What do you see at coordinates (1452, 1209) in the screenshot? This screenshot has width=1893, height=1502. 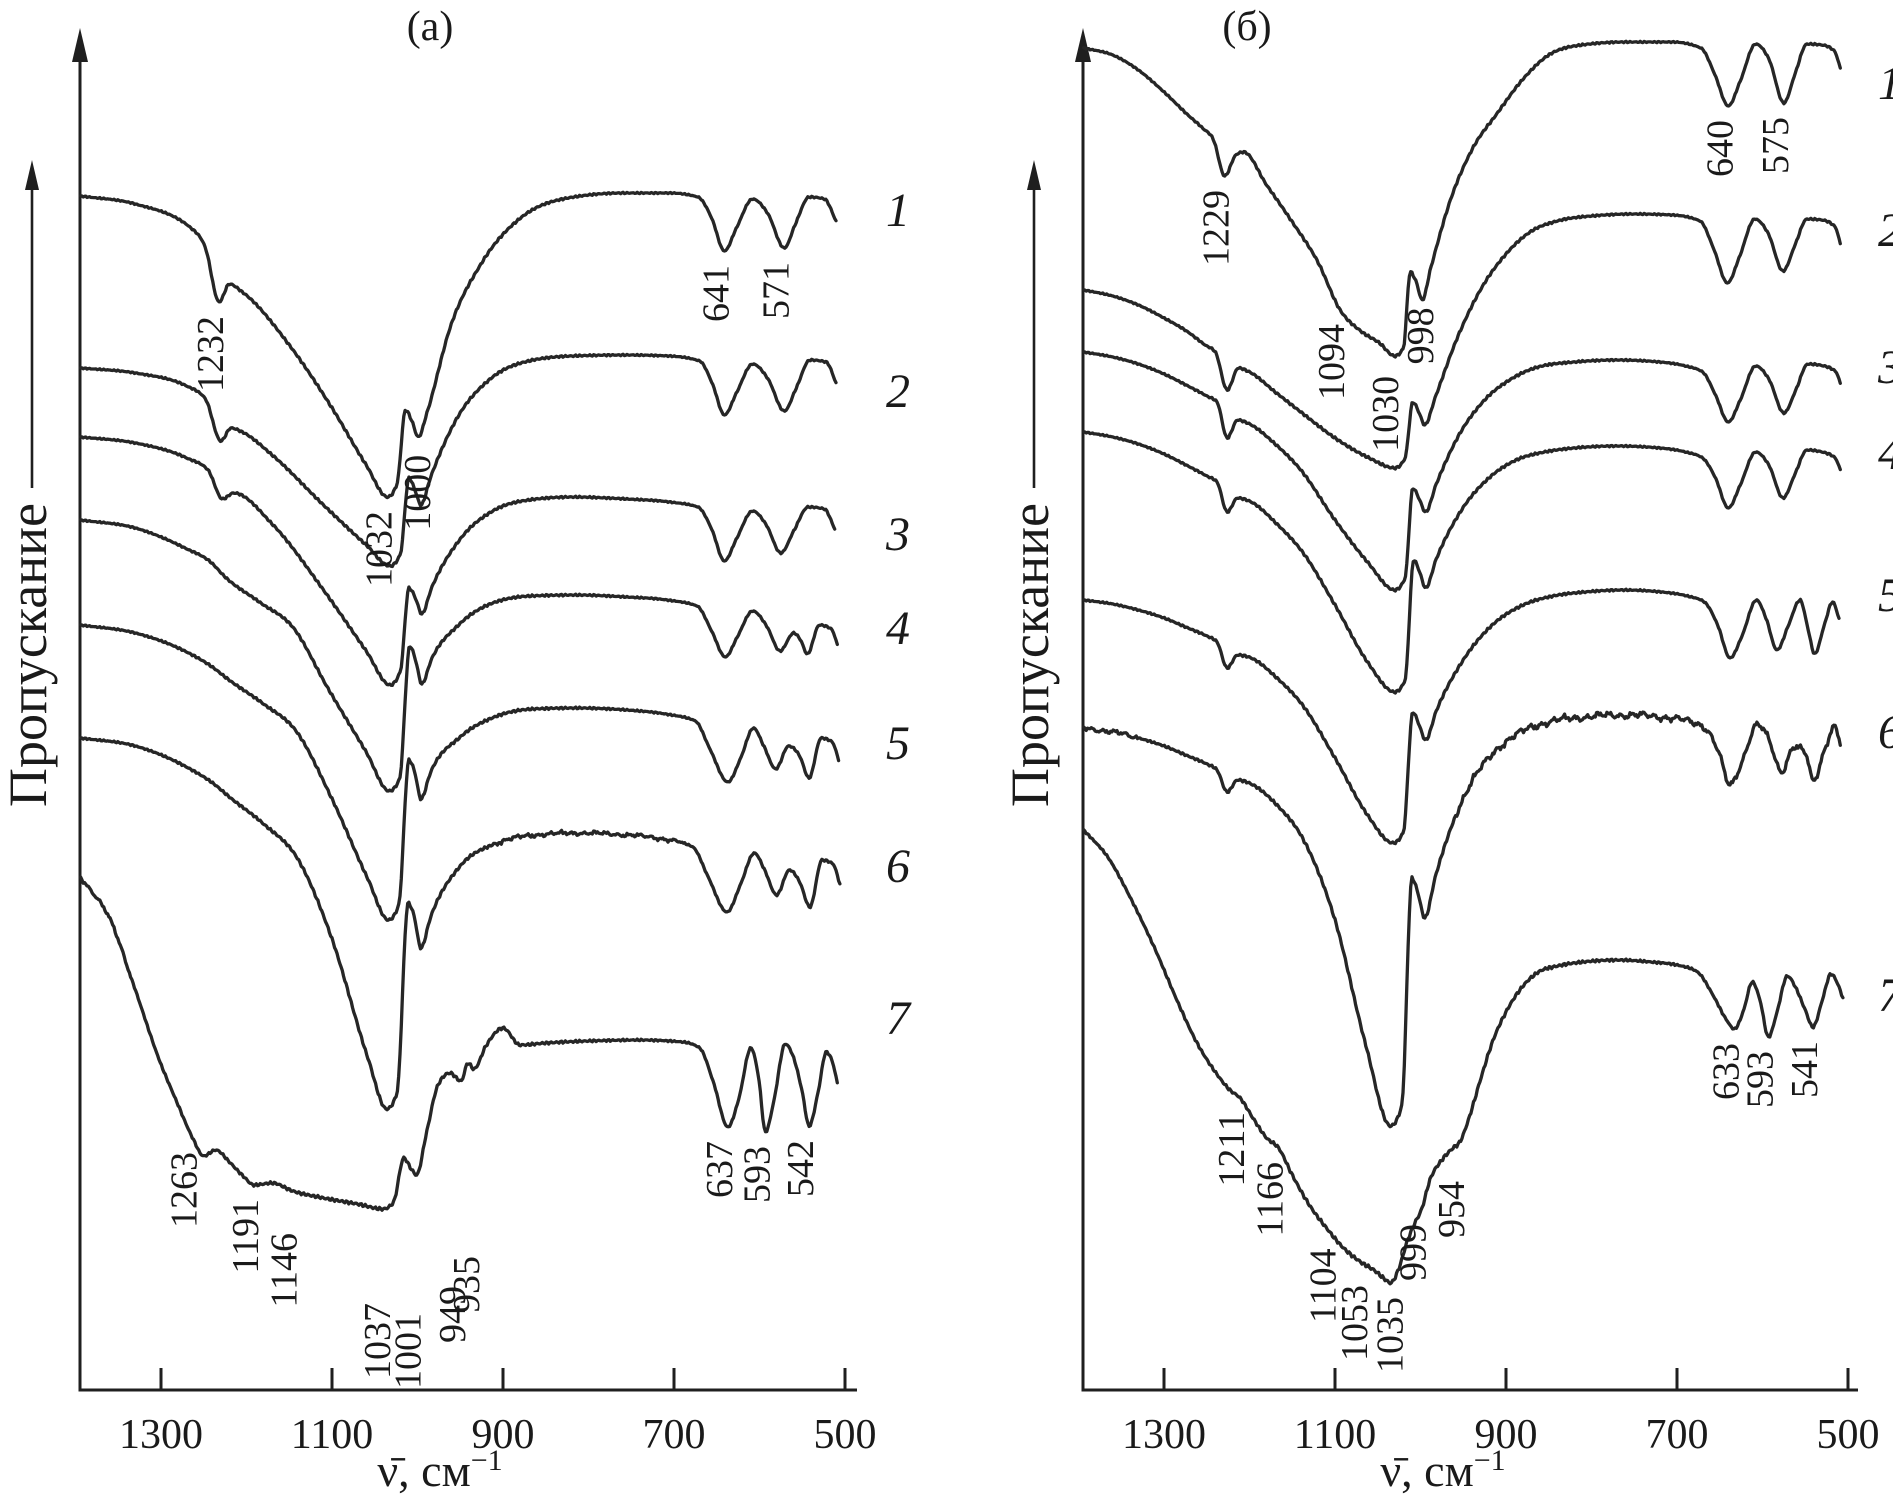 I see `peak-label-b-954: 954` at bounding box center [1452, 1209].